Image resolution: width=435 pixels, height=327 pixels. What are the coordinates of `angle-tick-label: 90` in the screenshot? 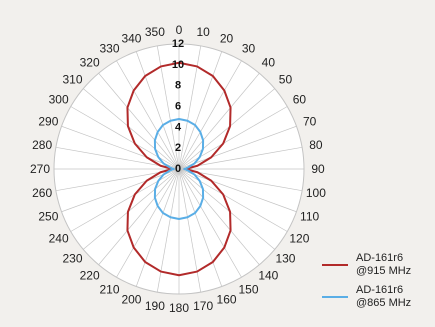 It's located at (318, 169).